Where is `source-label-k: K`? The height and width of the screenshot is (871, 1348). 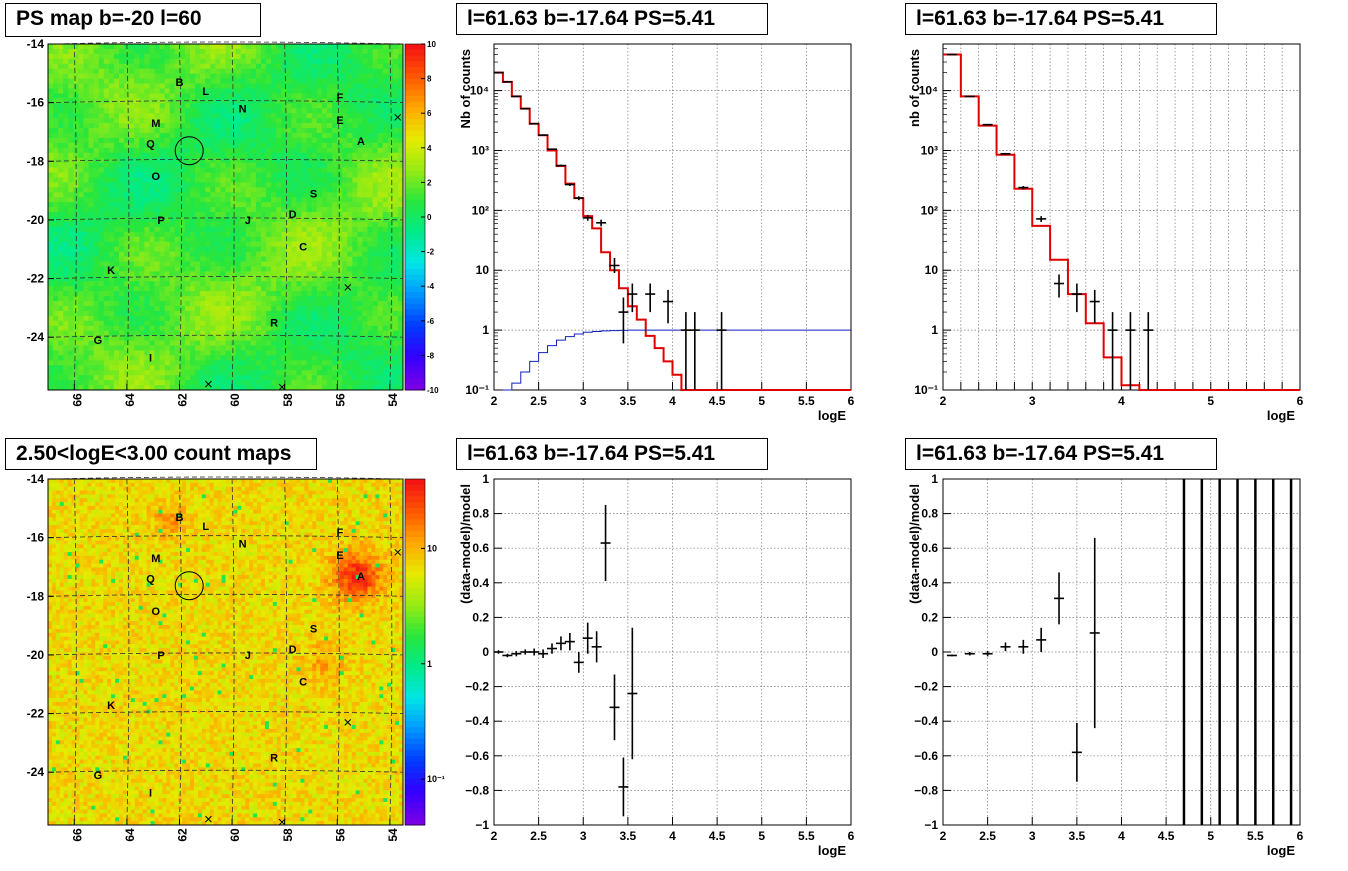 source-label-k: K is located at coordinates (111, 271).